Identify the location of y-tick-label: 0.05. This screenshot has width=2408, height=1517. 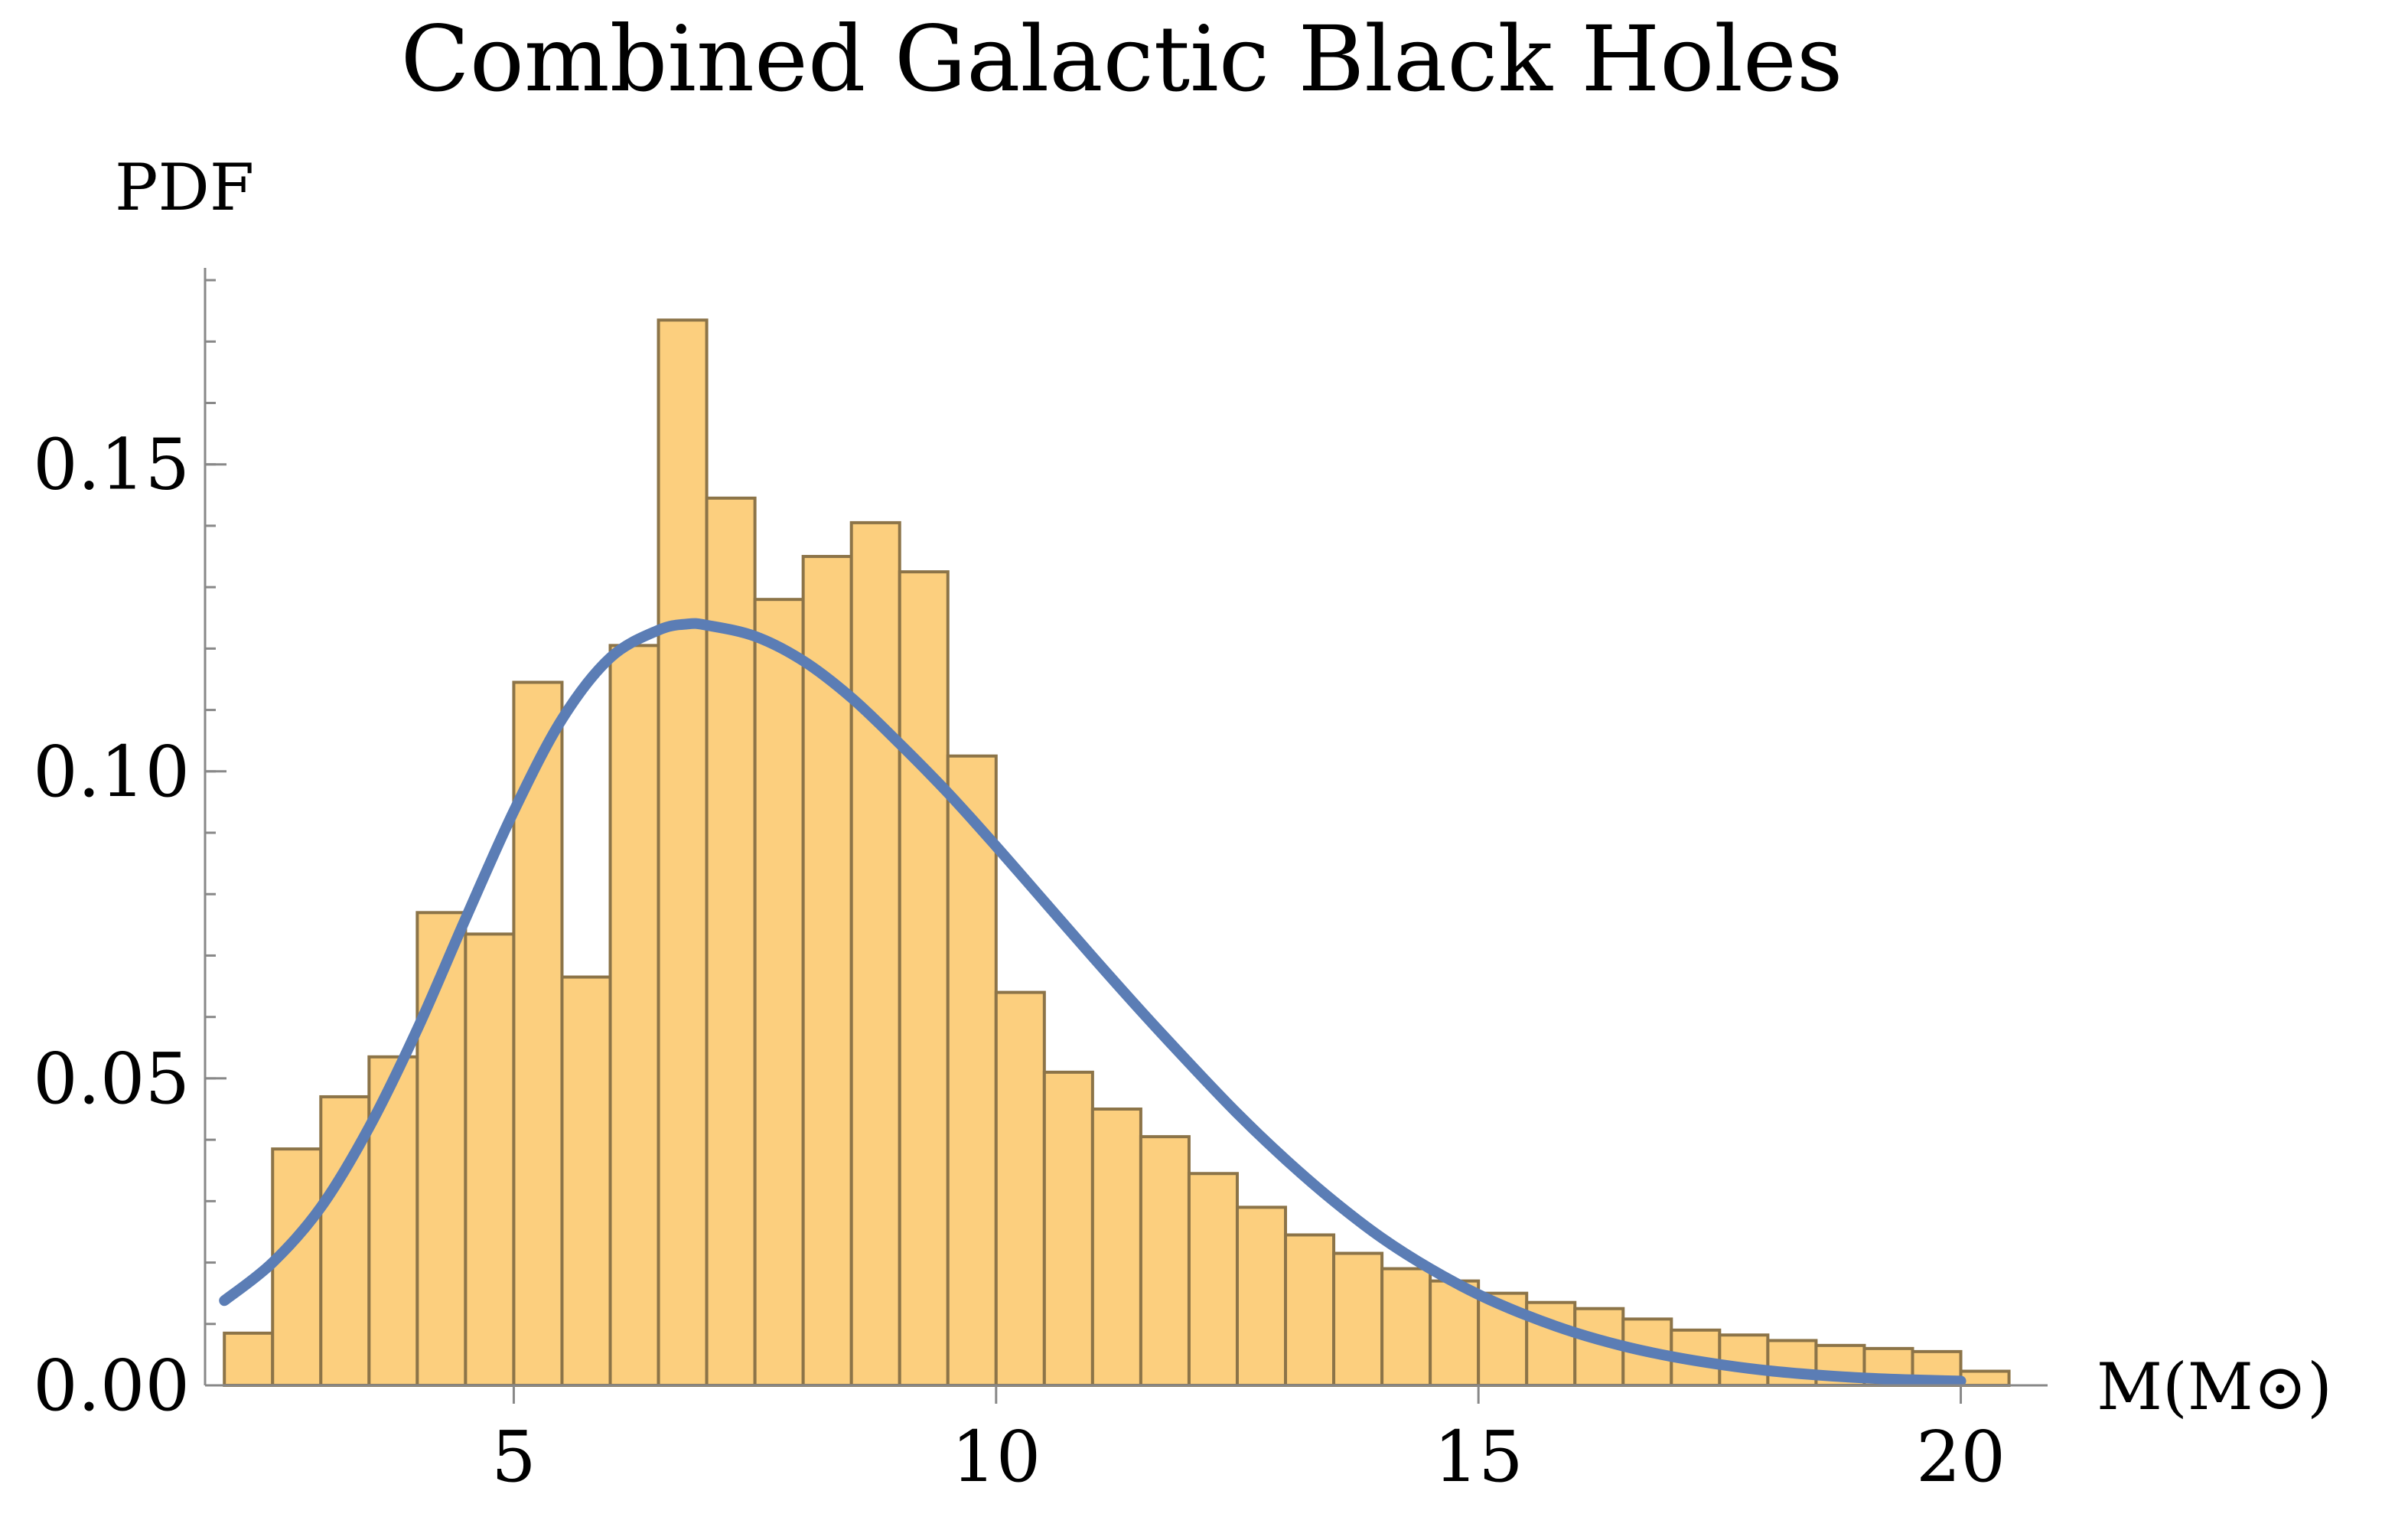
(111, 1079).